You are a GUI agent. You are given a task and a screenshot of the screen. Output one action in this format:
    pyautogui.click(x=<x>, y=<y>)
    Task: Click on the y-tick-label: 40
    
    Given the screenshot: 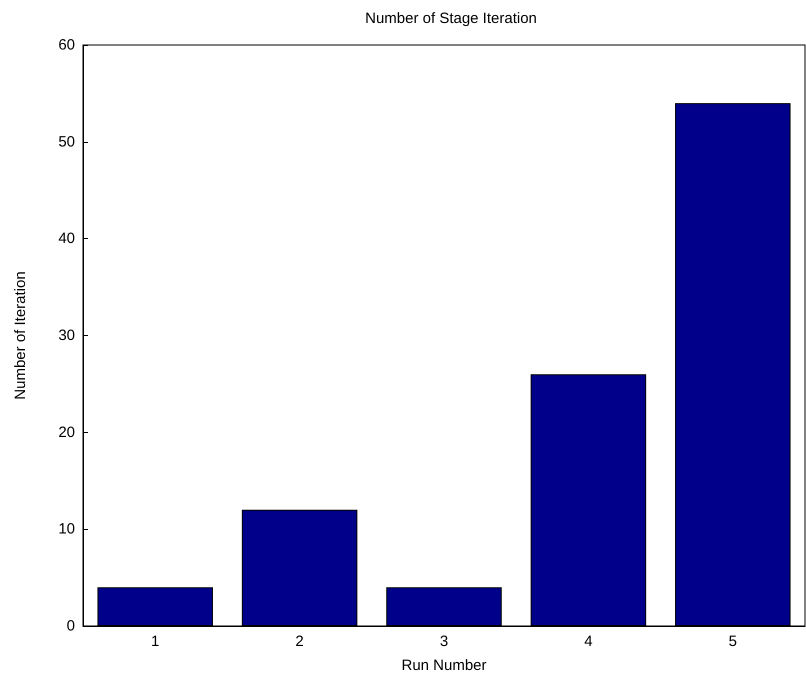 What is the action you would take?
    pyautogui.click(x=66, y=239)
    